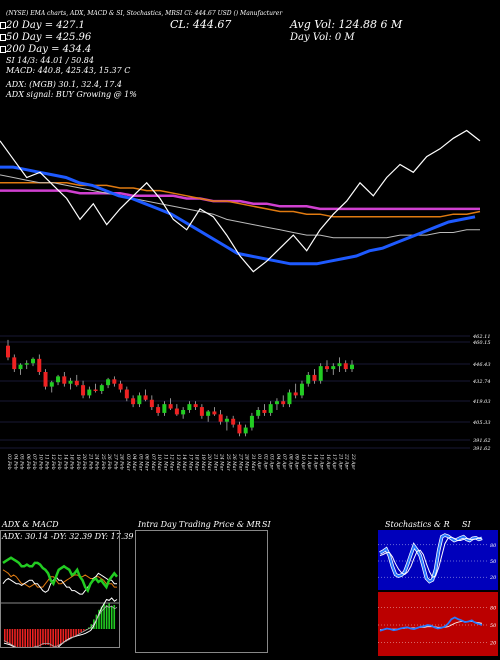  What do you see at coordinates (72, 462) in the screenshot?
I see `date-label: 18 Feb` at bounding box center [72, 462].